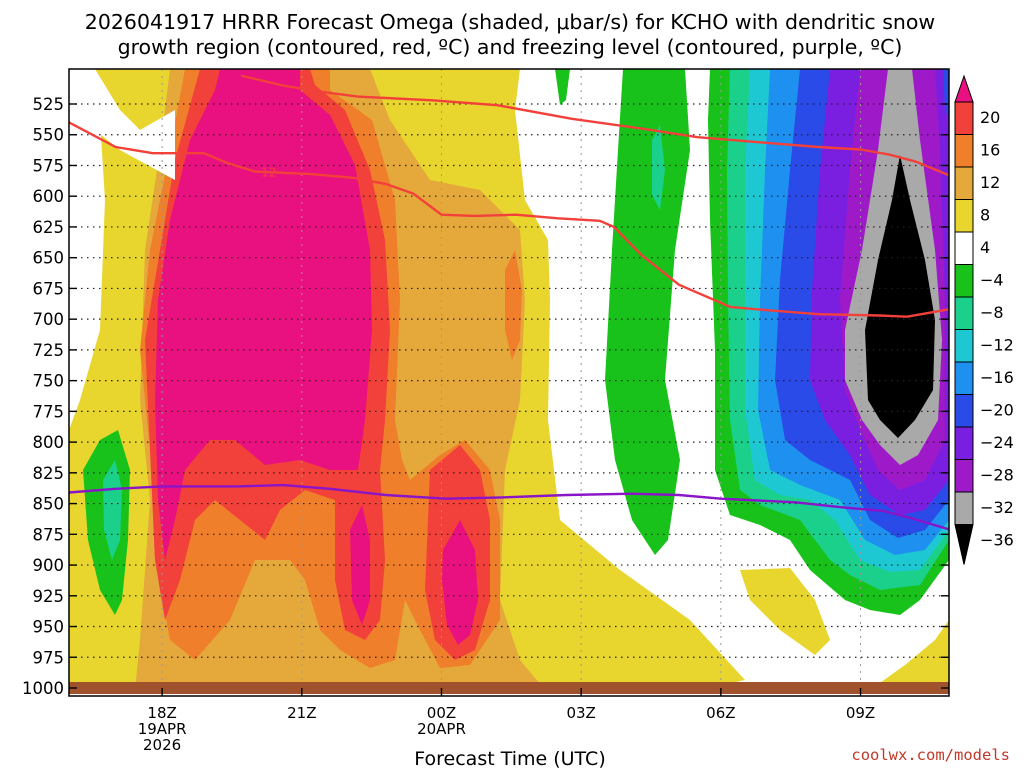 Image resolution: width=1024 pixels, height=768 pixels. What do you see at coordinates (860, 713) in the screenshot?
I see `x-tick-label: 09Z` at bounding box center [860, 713].